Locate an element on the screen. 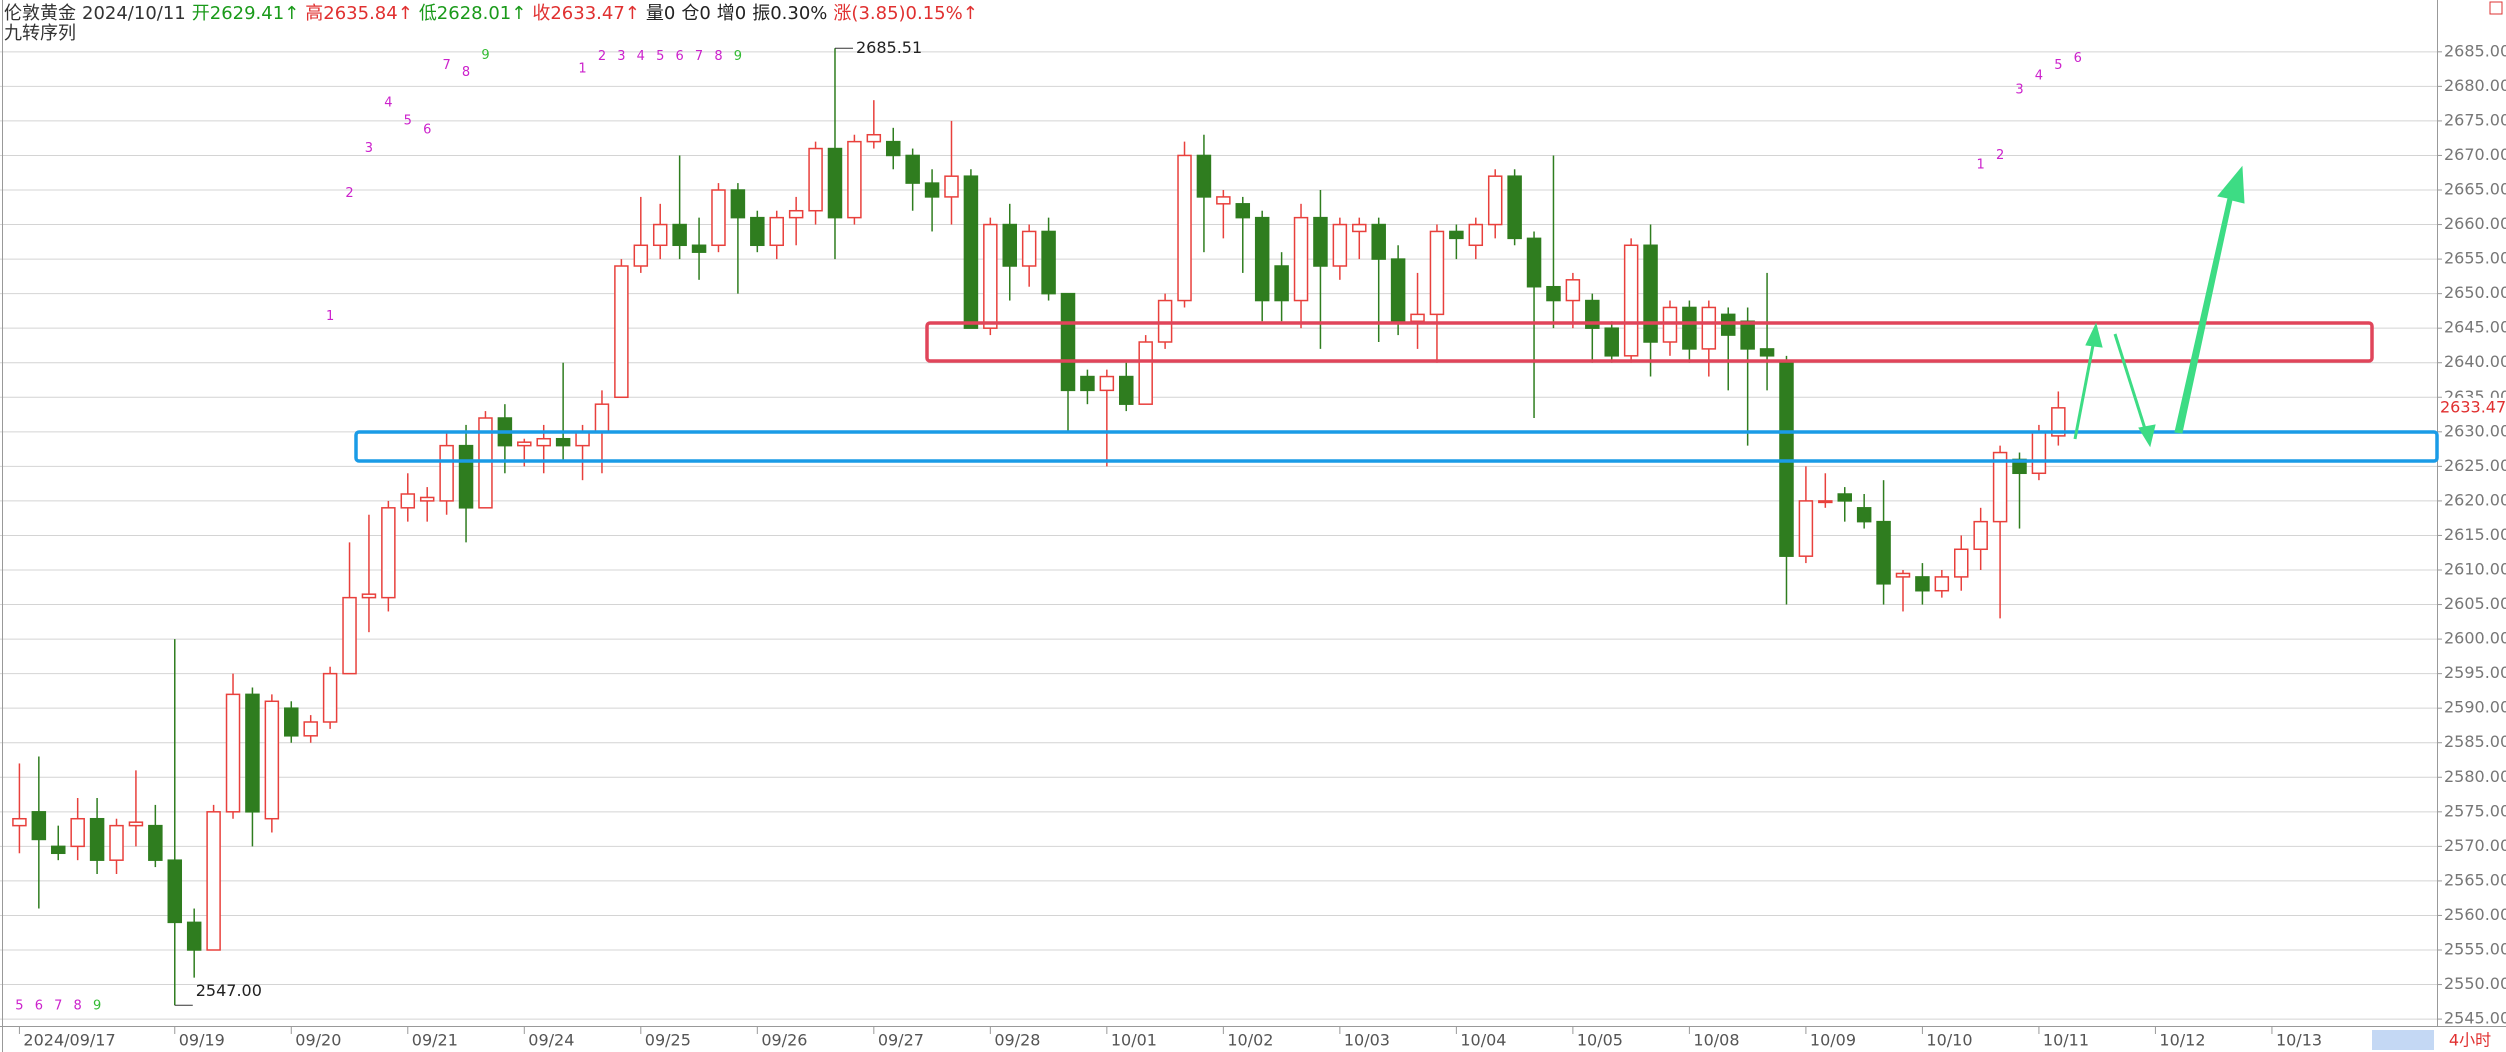  x-tick-label: 10/05 is located at coordinates (1600, 1040).